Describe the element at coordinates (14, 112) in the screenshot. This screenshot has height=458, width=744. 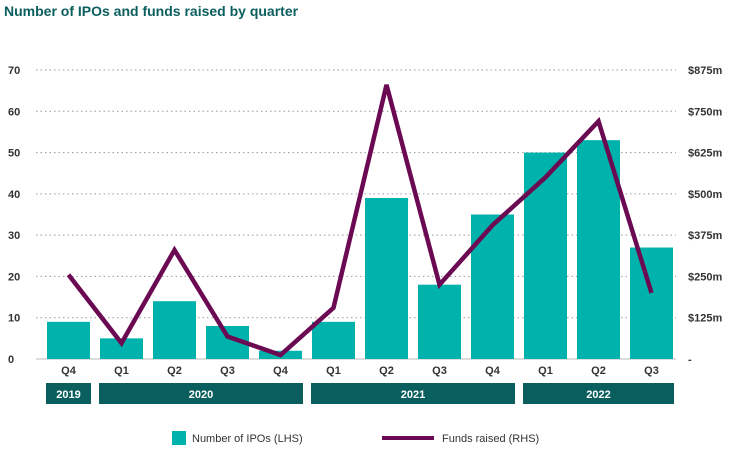
I see `left-tick-label: 60` at that location.